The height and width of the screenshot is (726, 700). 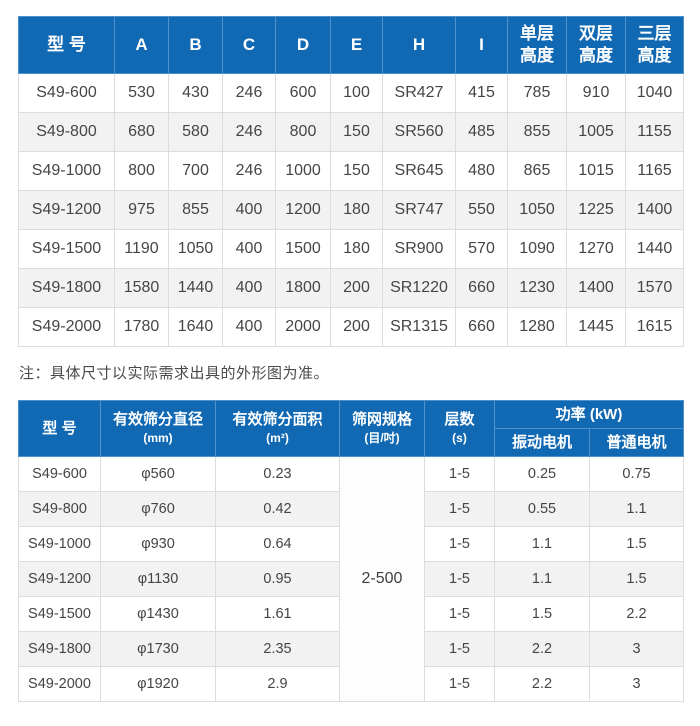 I want to click on value-cell: 975, so click(x=141, y=210).